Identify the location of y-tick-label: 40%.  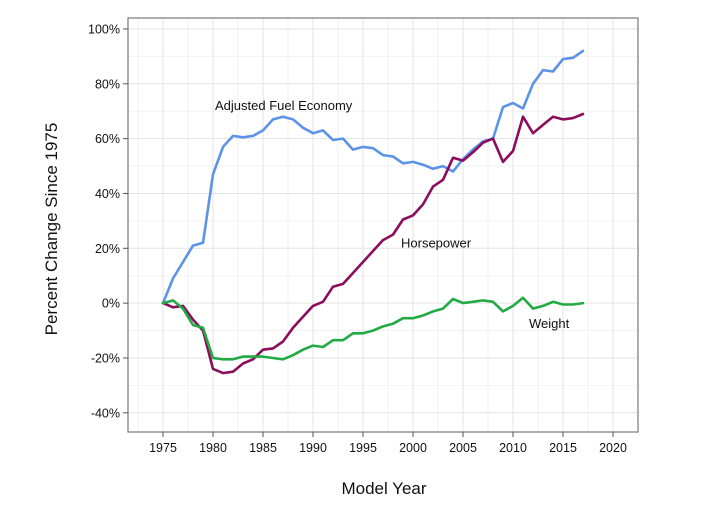
(107, 194).